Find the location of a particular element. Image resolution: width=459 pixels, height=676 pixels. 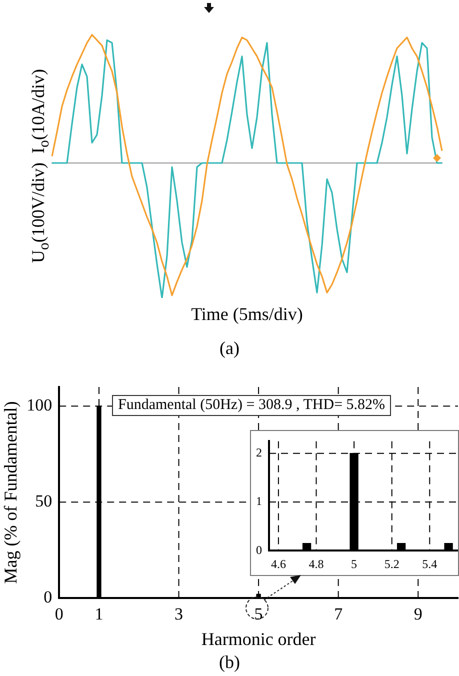

x-tick-label: 4.6 is located at coordinates (278, 563).